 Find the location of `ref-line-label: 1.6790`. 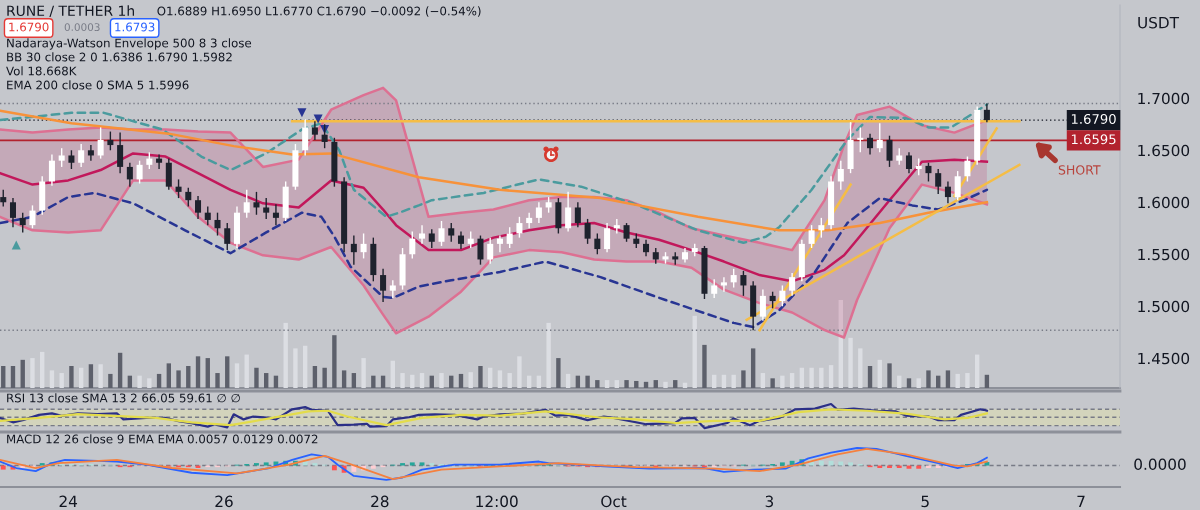

ref-line-label: 1.6790 is located at coordinates (1093, 118).